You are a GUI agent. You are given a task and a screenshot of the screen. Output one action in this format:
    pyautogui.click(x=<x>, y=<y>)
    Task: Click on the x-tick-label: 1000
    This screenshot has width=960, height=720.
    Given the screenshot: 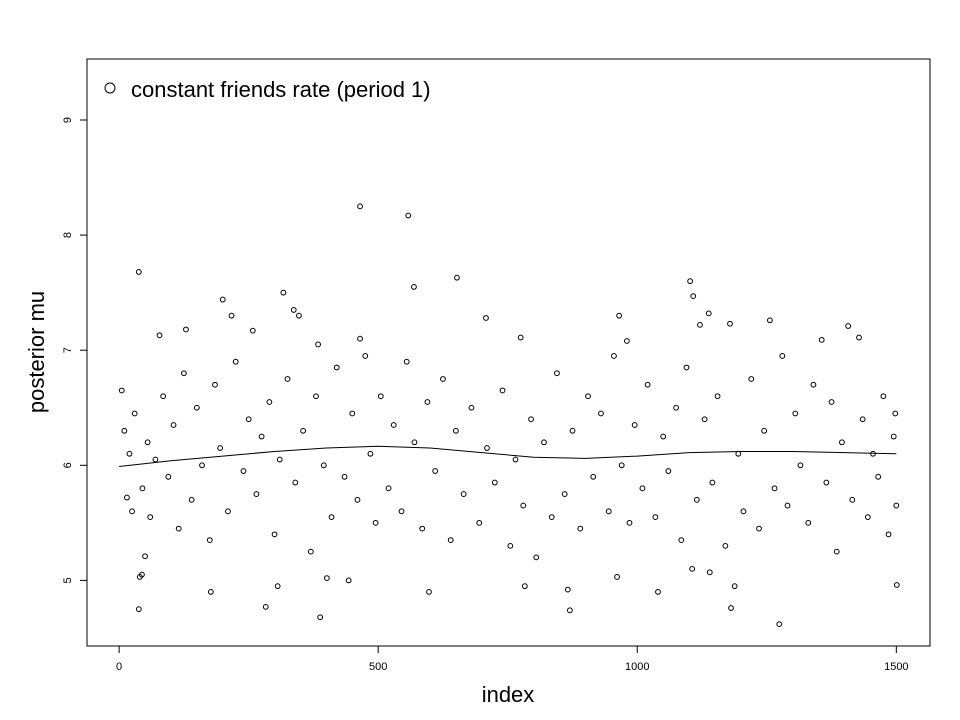 What is the action you would take?
    pyautogui.click(x=637, y=667)
    